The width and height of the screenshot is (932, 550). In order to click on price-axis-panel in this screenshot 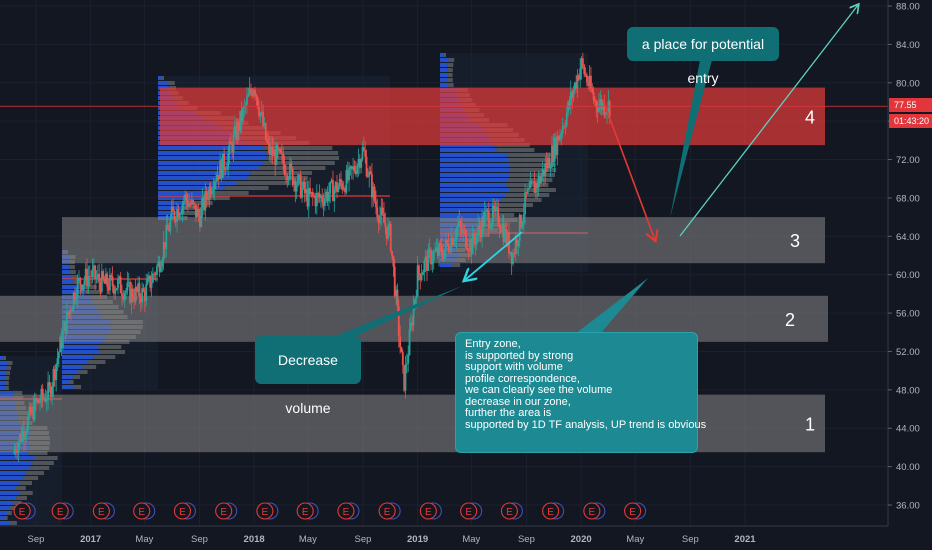, I will do `click(910, 275)`.